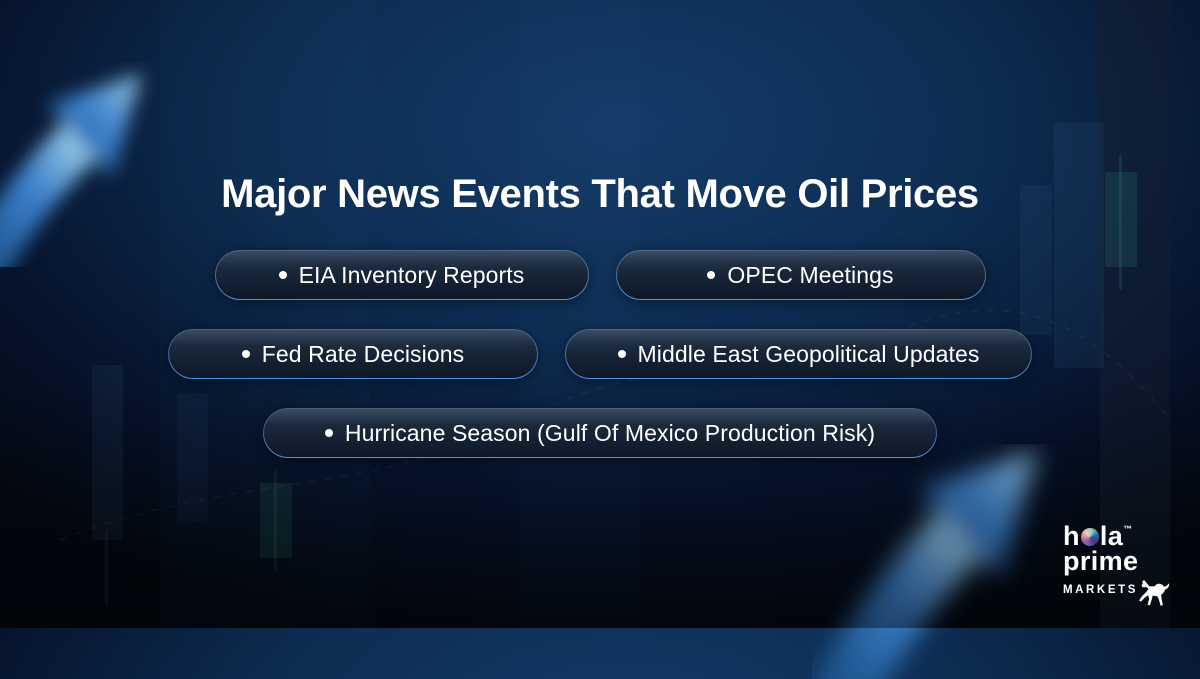  What do you see at coordinates (363, 353) in the screenshot?
I see `event-pill-label: Fed Rate Decisions` at bounding box center [363, 353].